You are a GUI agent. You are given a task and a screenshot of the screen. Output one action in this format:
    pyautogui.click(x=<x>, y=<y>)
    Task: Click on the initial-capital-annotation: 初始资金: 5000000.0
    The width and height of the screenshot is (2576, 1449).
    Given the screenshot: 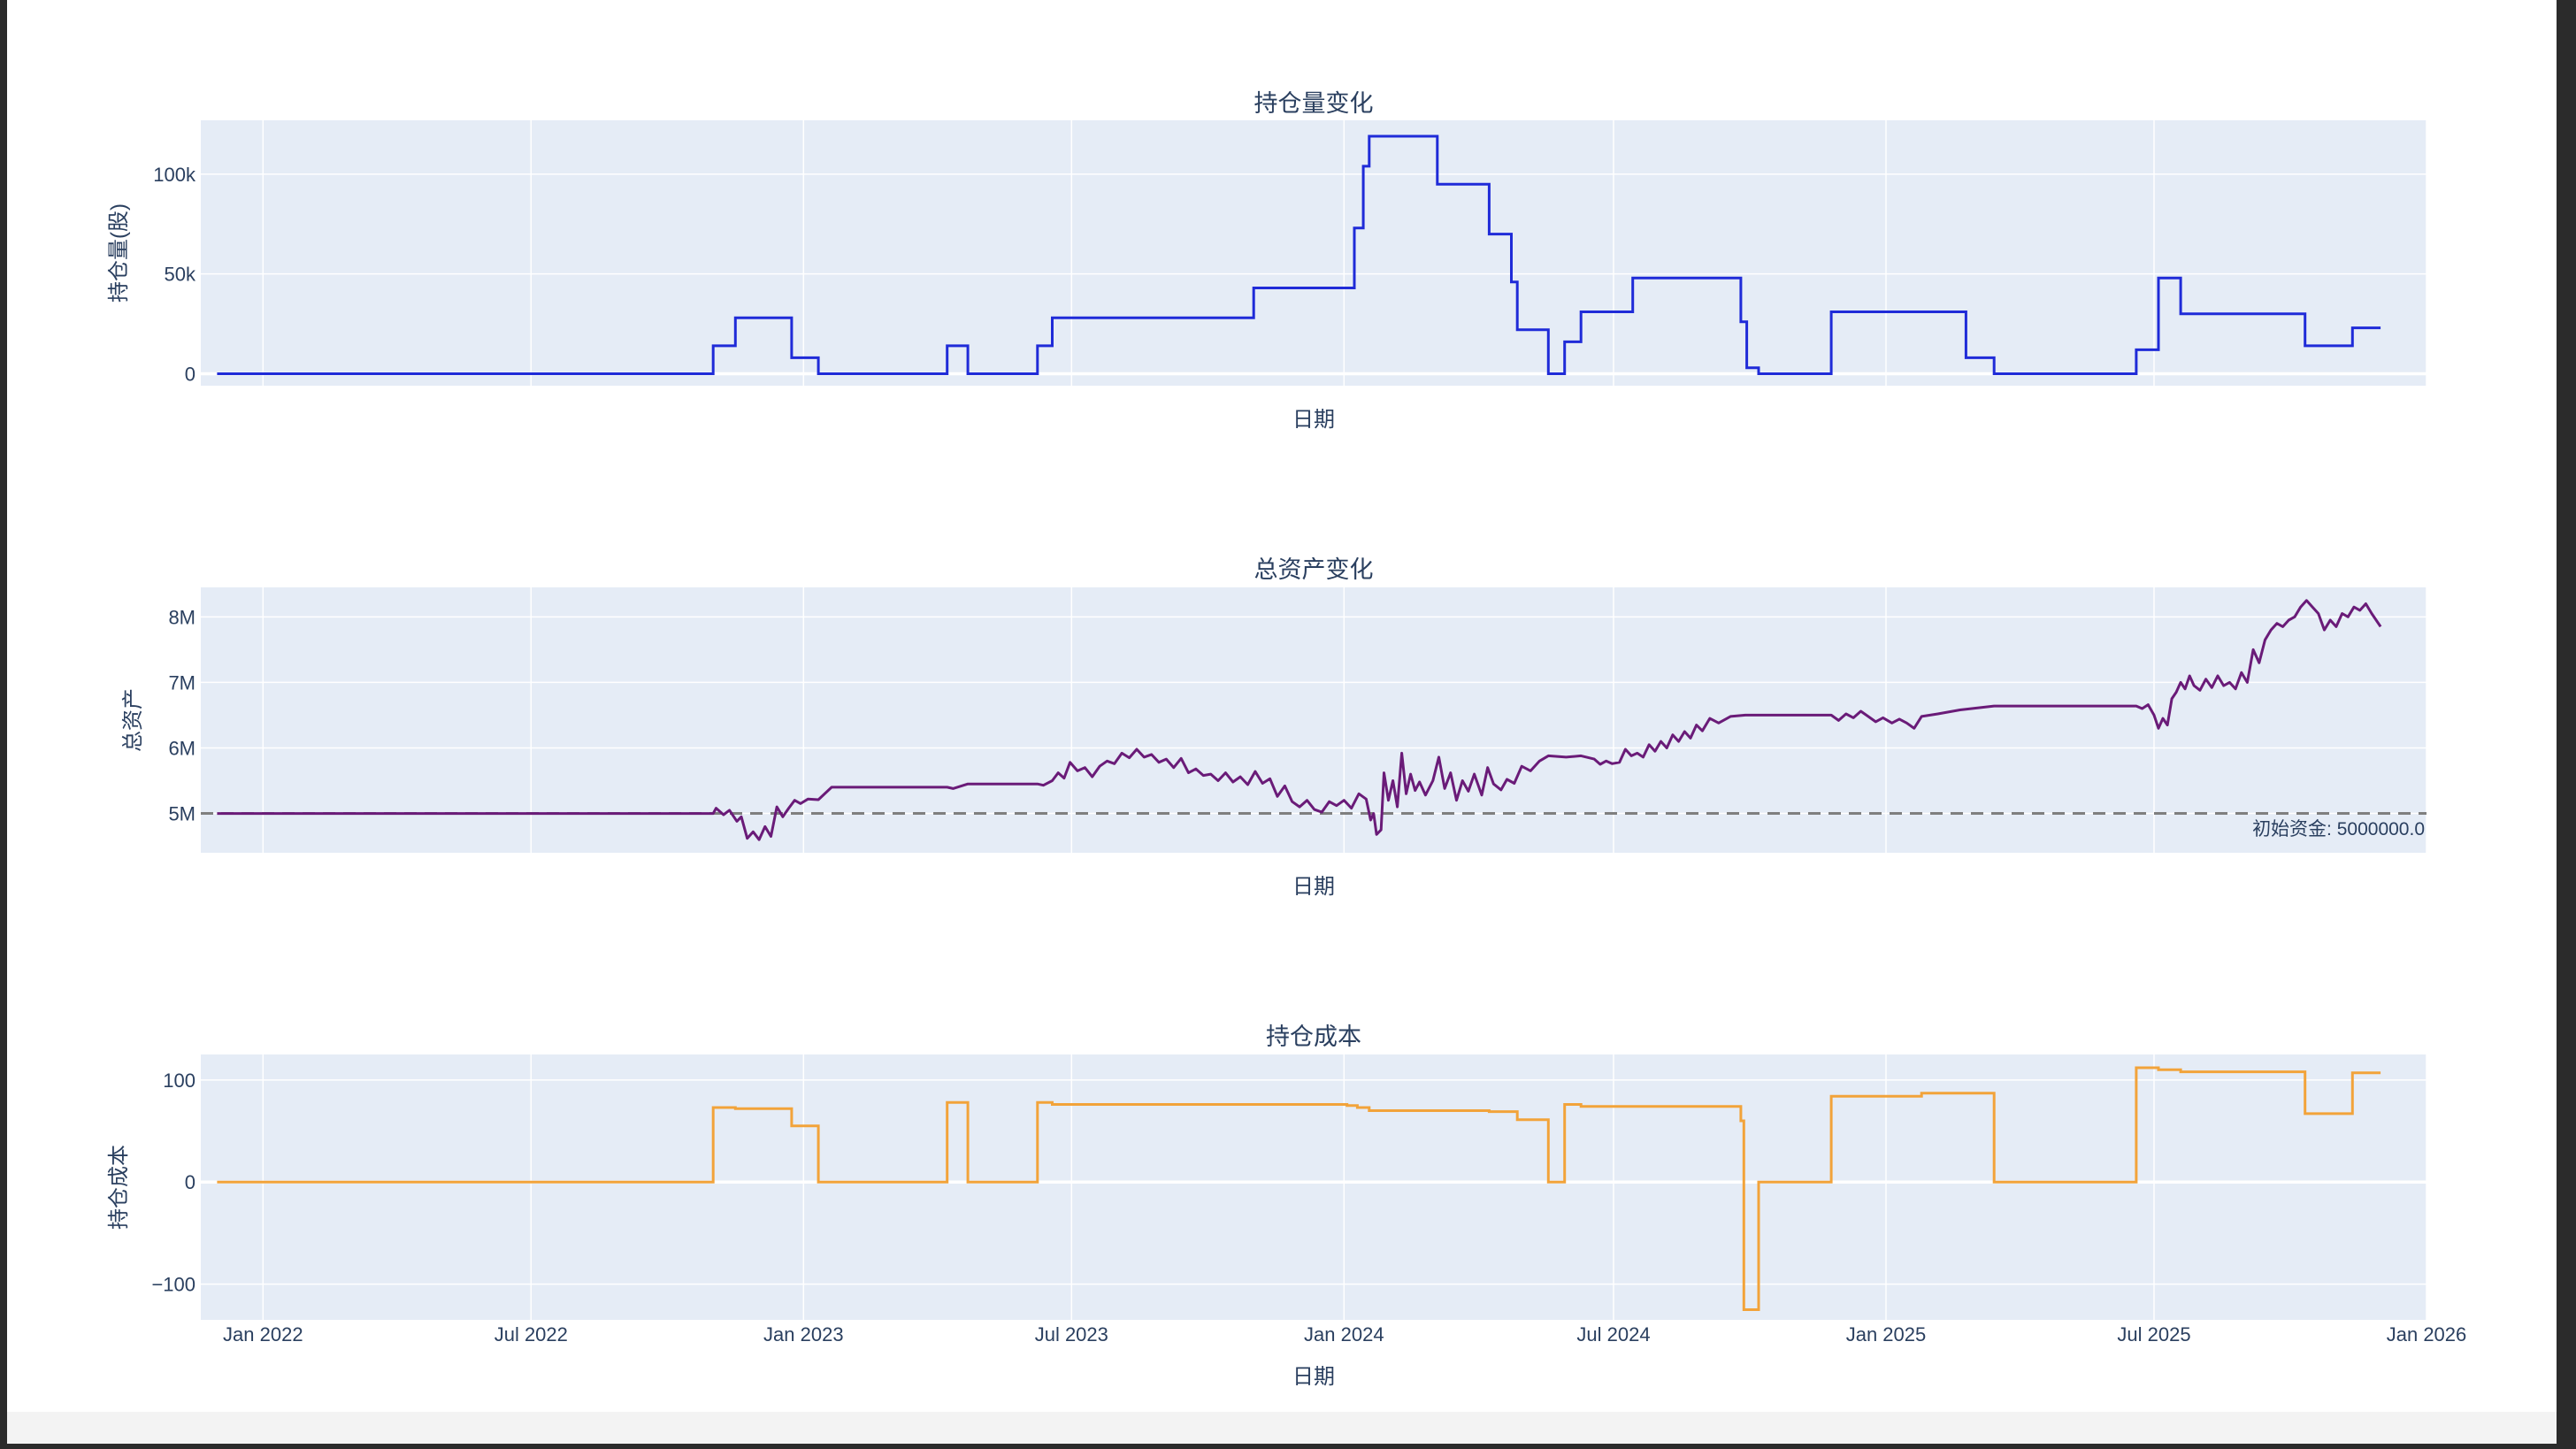 What is the action you would take?
    pyautogui.click(x=2338, y=829)
    